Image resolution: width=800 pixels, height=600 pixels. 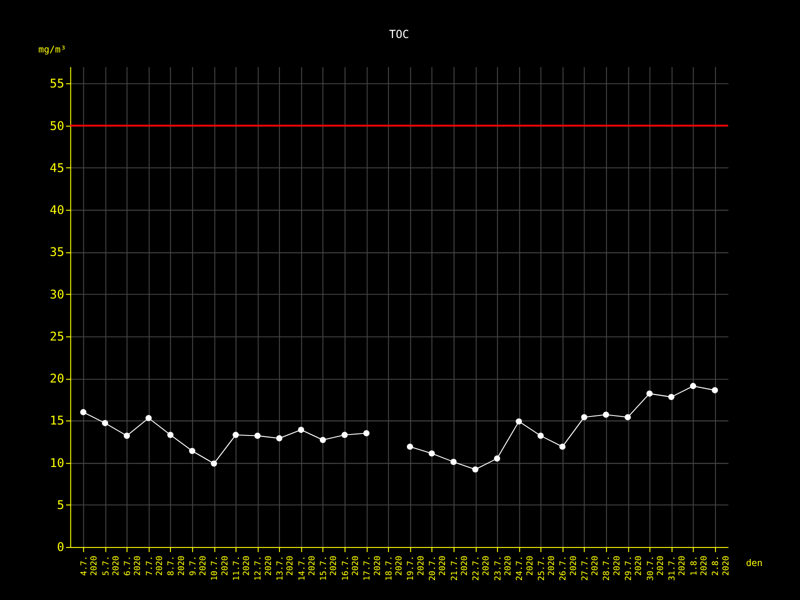 I want to click on x-tick-label: 6.7. 2020, so click(x=132, y=566).